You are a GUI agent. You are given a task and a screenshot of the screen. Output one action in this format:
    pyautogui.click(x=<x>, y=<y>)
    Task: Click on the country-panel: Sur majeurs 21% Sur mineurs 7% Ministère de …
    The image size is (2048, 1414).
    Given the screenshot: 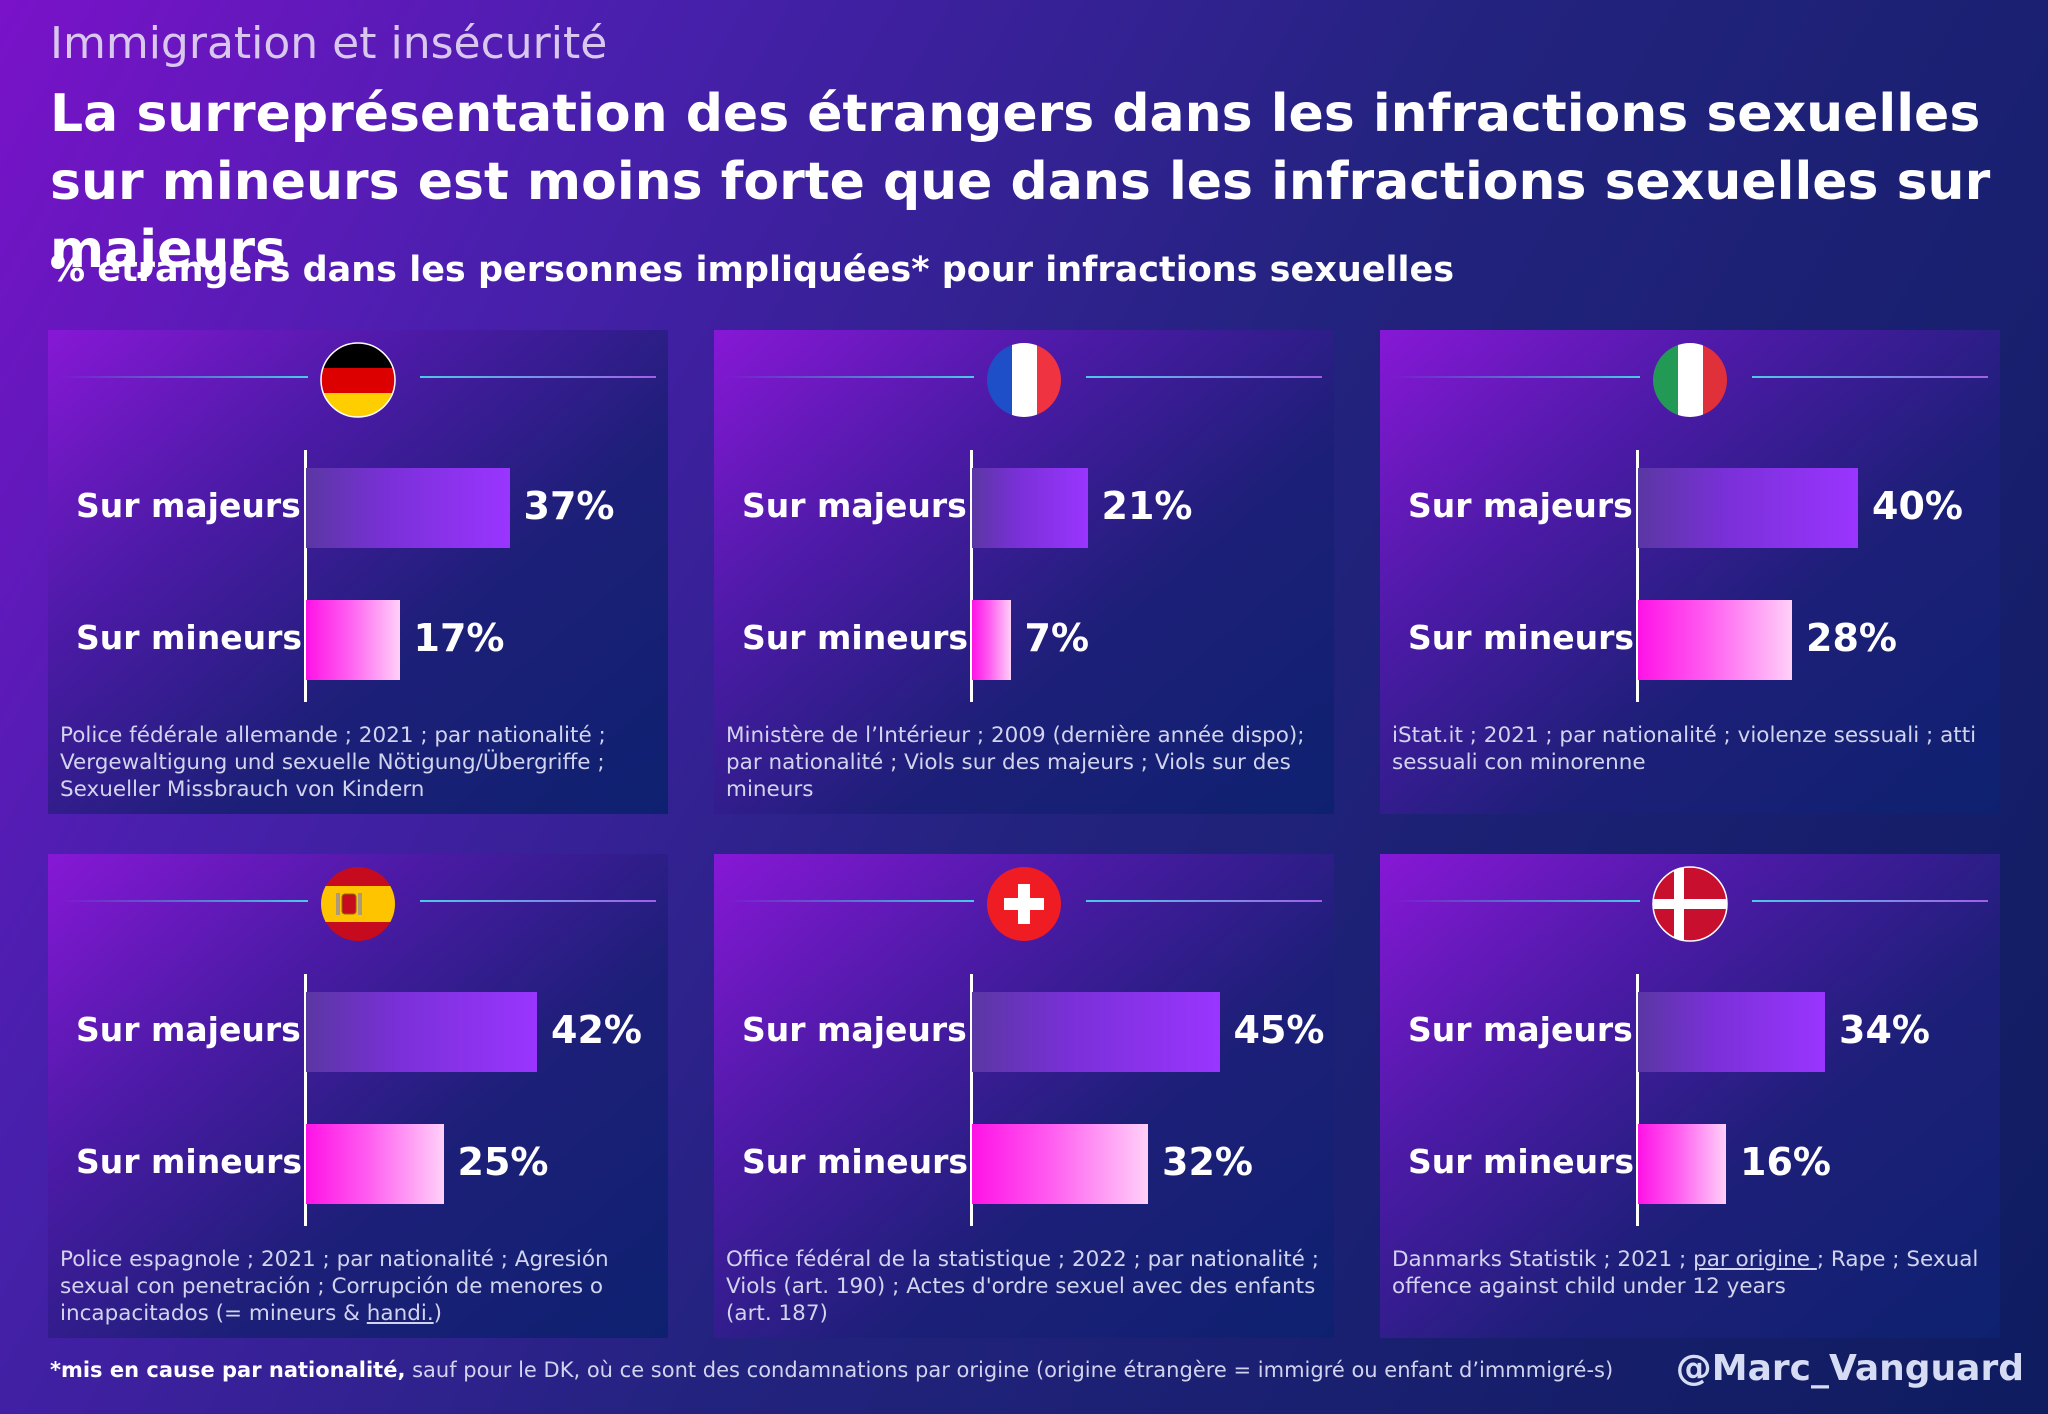 What is the action you would take?
    pyautogui.click(x=1024, y=572)
    